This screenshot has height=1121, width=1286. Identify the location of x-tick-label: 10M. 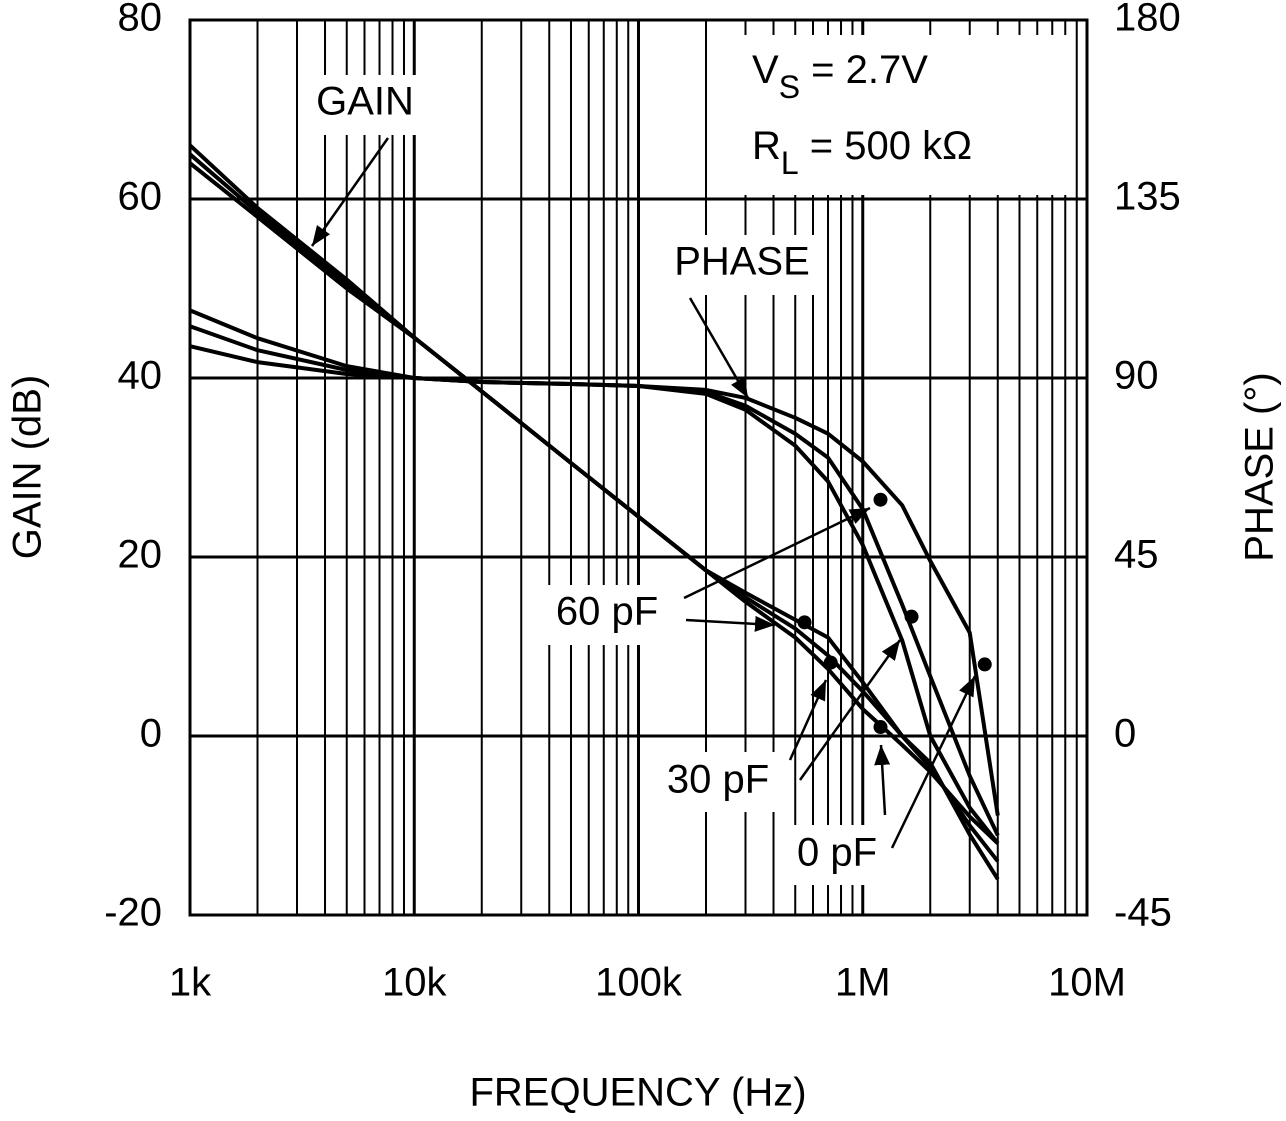
(1087, 983).